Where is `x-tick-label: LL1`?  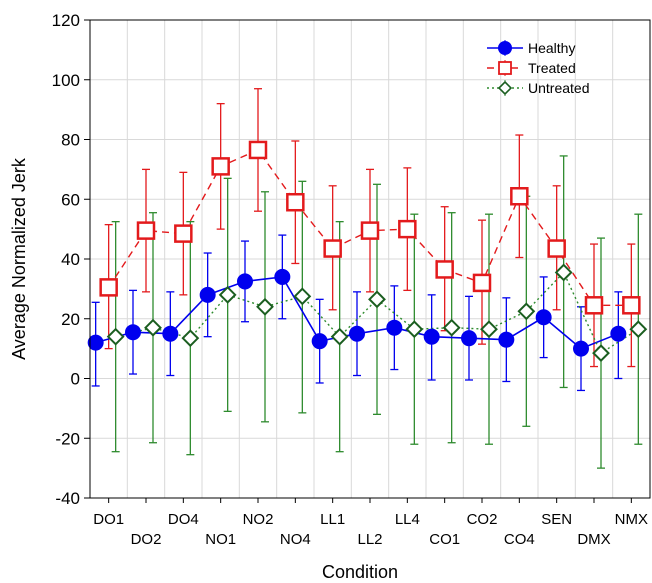 x-tick-label: LL1 is located at coordinates (332, 519).